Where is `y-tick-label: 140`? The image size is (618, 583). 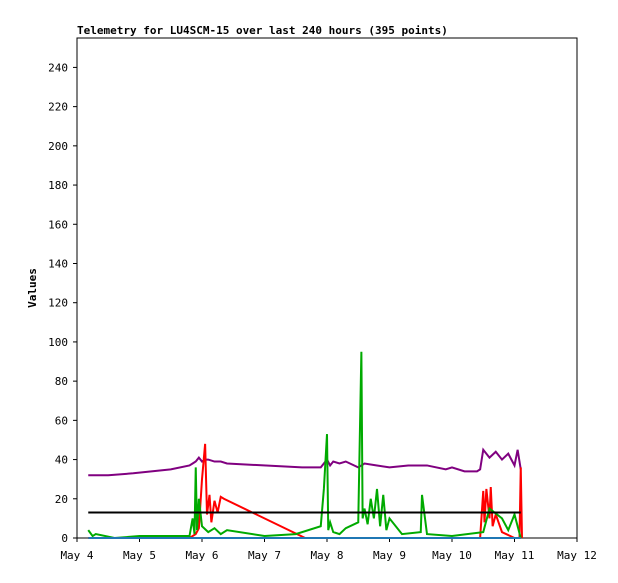 y-tick-label: 140 is located at coordinates (58, 263).